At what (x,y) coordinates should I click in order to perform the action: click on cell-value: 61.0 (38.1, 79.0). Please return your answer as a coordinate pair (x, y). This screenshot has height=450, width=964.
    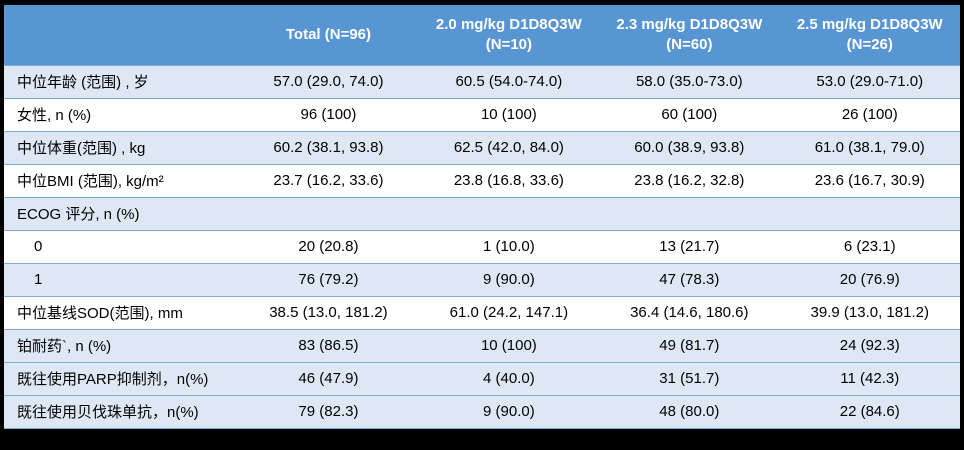
    Looking at the image, I should click on (869, 147).